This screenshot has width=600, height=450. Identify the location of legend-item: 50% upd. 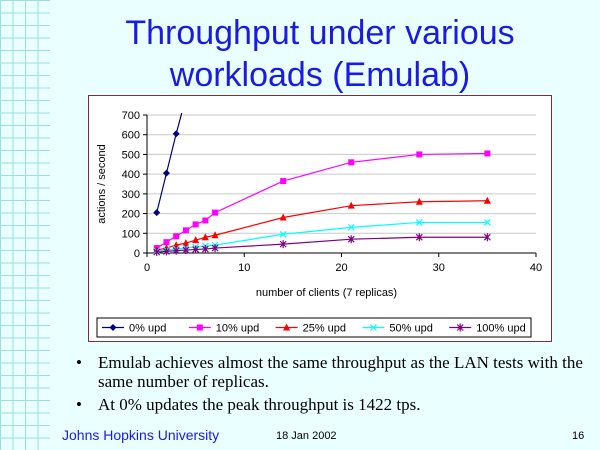
(397, 329).